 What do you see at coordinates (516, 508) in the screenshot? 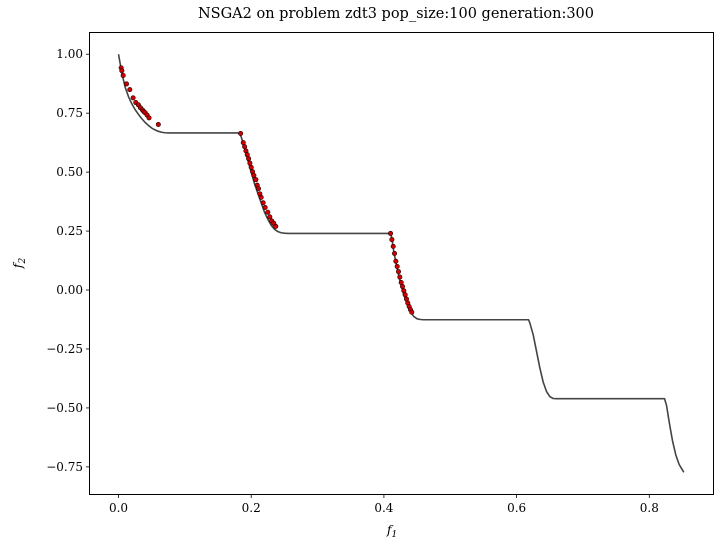
I see `x-tick-label: 0.6` at bounding box center [516, 508].